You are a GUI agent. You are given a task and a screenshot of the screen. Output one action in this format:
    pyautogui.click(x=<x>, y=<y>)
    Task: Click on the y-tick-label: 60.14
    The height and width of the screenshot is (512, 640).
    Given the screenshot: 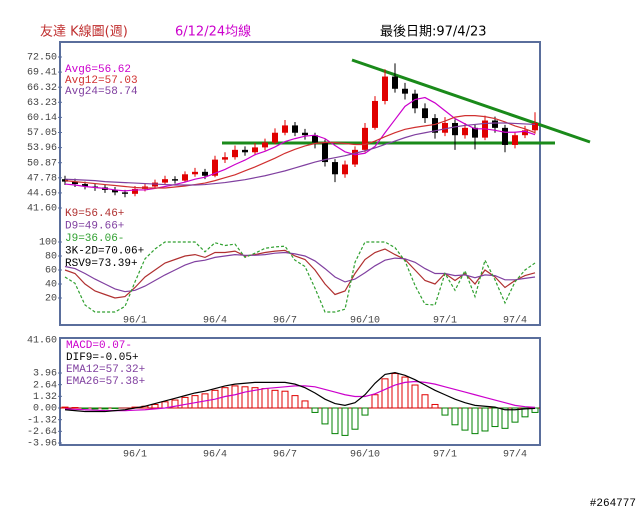 What is the action you would take?
    pyautogui.click(x=42, y=118)
    